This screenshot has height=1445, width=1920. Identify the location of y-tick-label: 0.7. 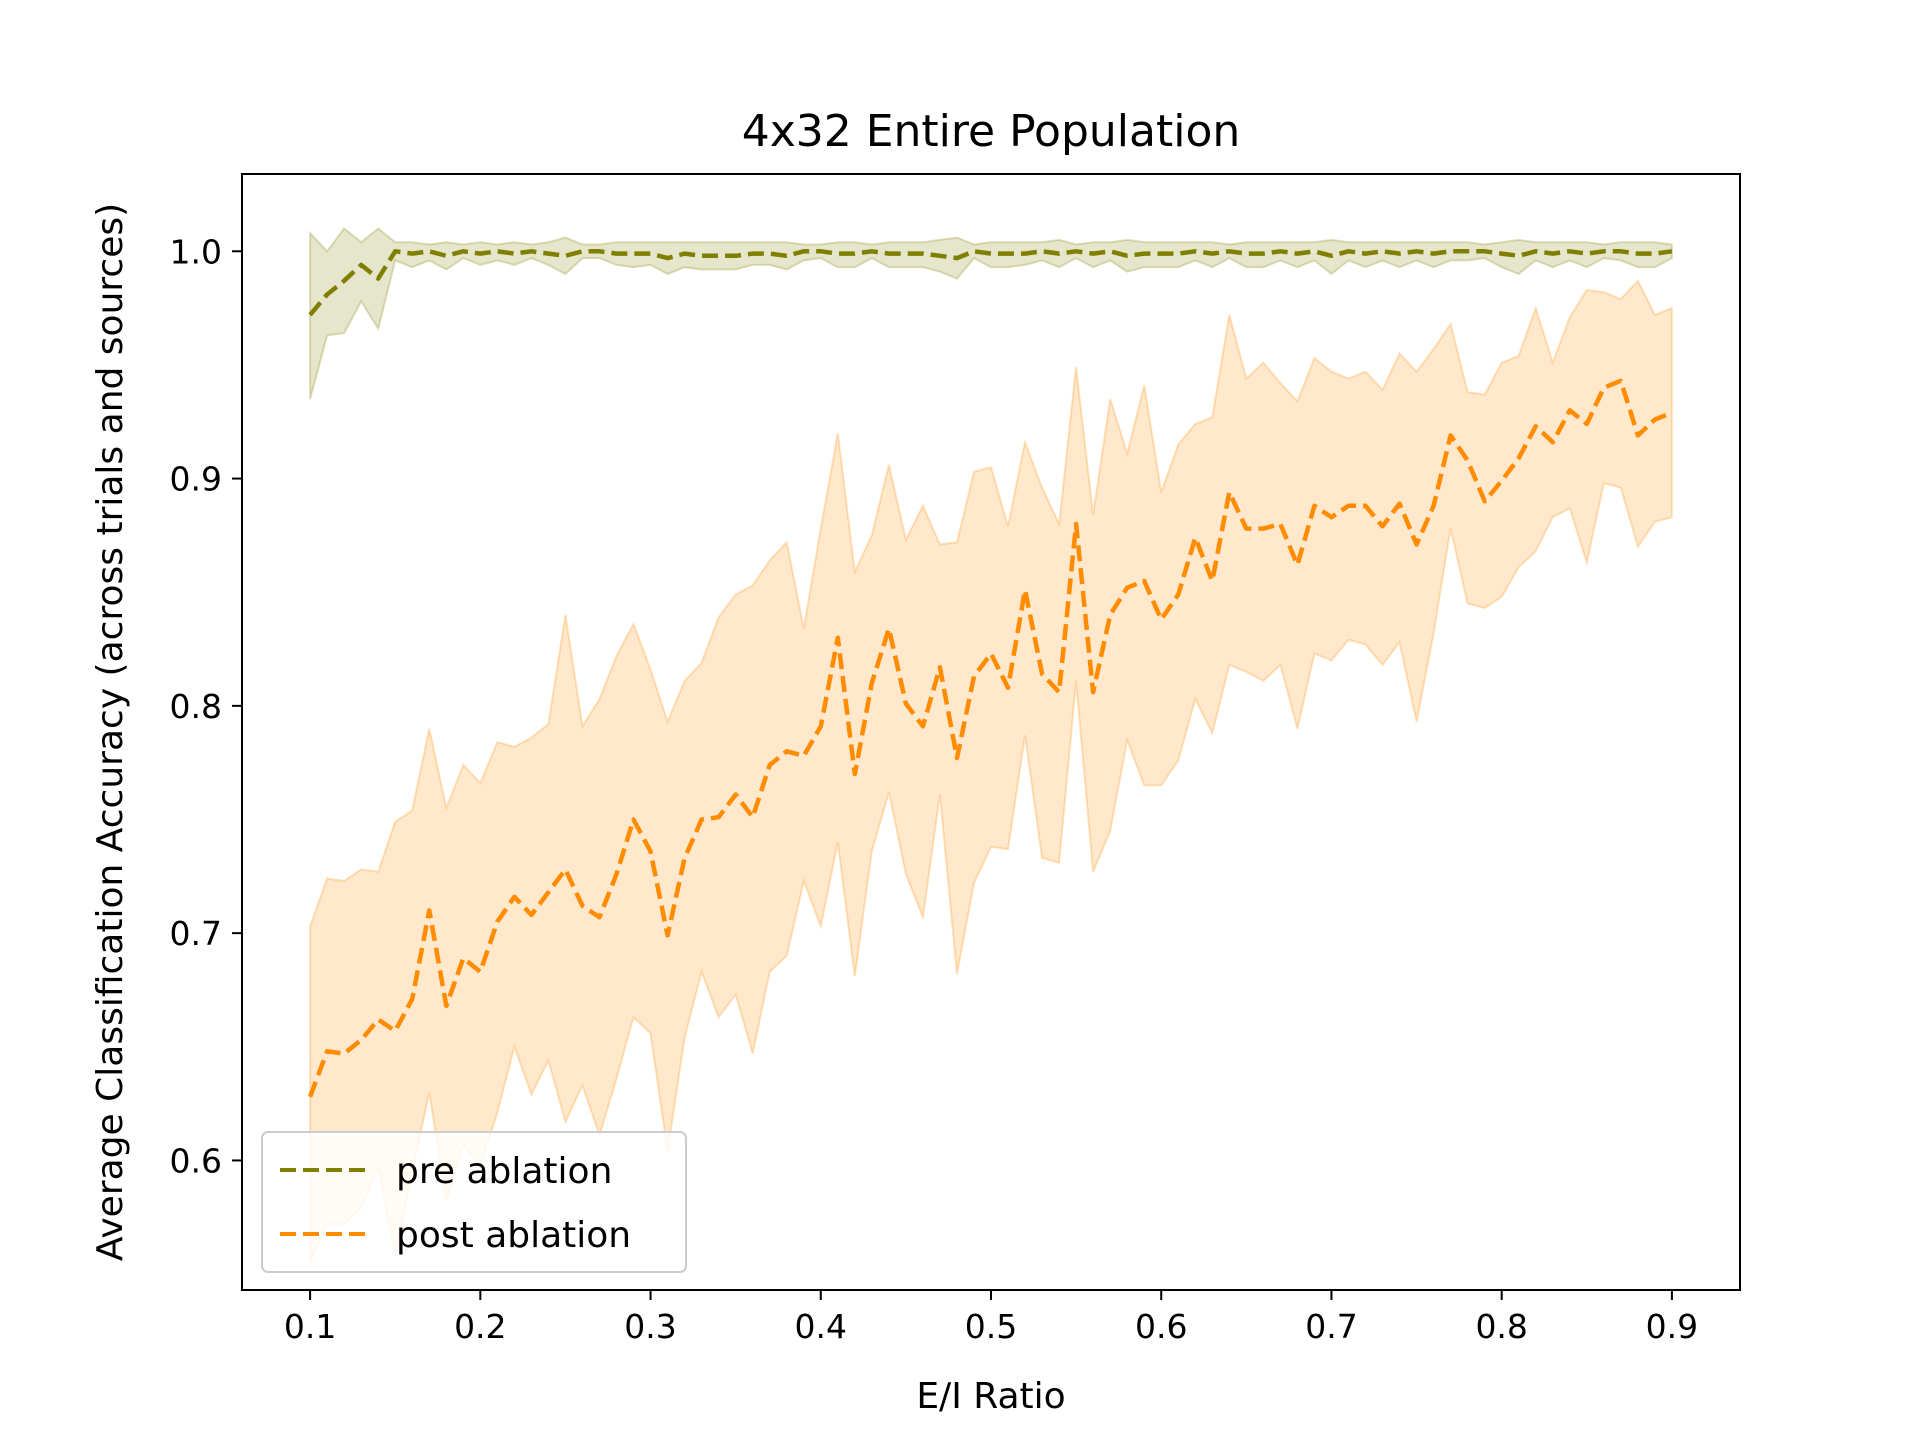
(196, 933).